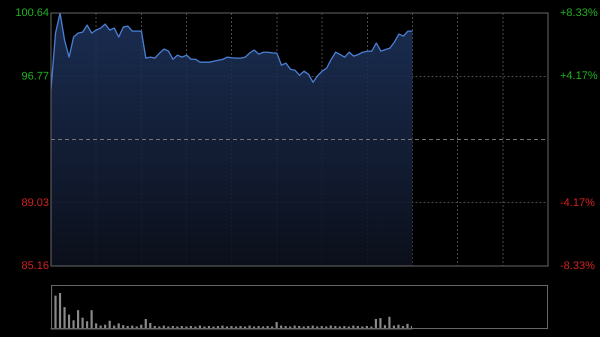  Describe the element at coordinates (578, 202) in the screenshot. I see `y2-tick-label: -4.17%` at that location.